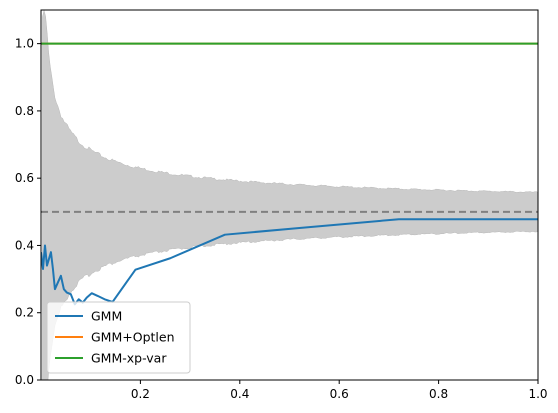  Describe the element at coordinates (129, 358) in the screenshot. I see `legend-label: GMM-xp-var` at that location.